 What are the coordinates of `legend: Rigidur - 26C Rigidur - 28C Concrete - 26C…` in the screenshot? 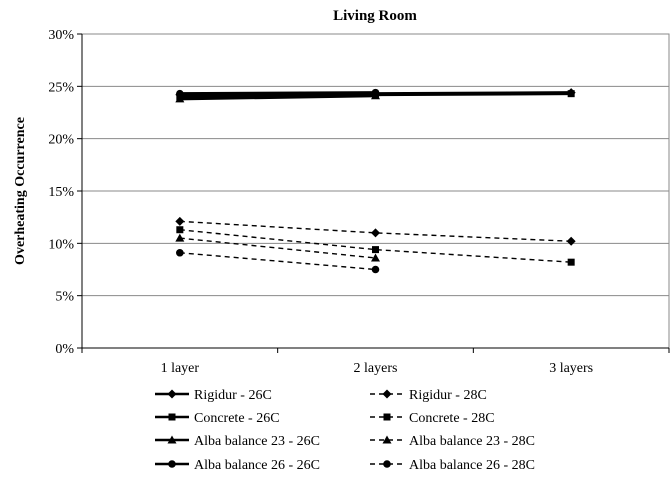 It's located at (345, 430).